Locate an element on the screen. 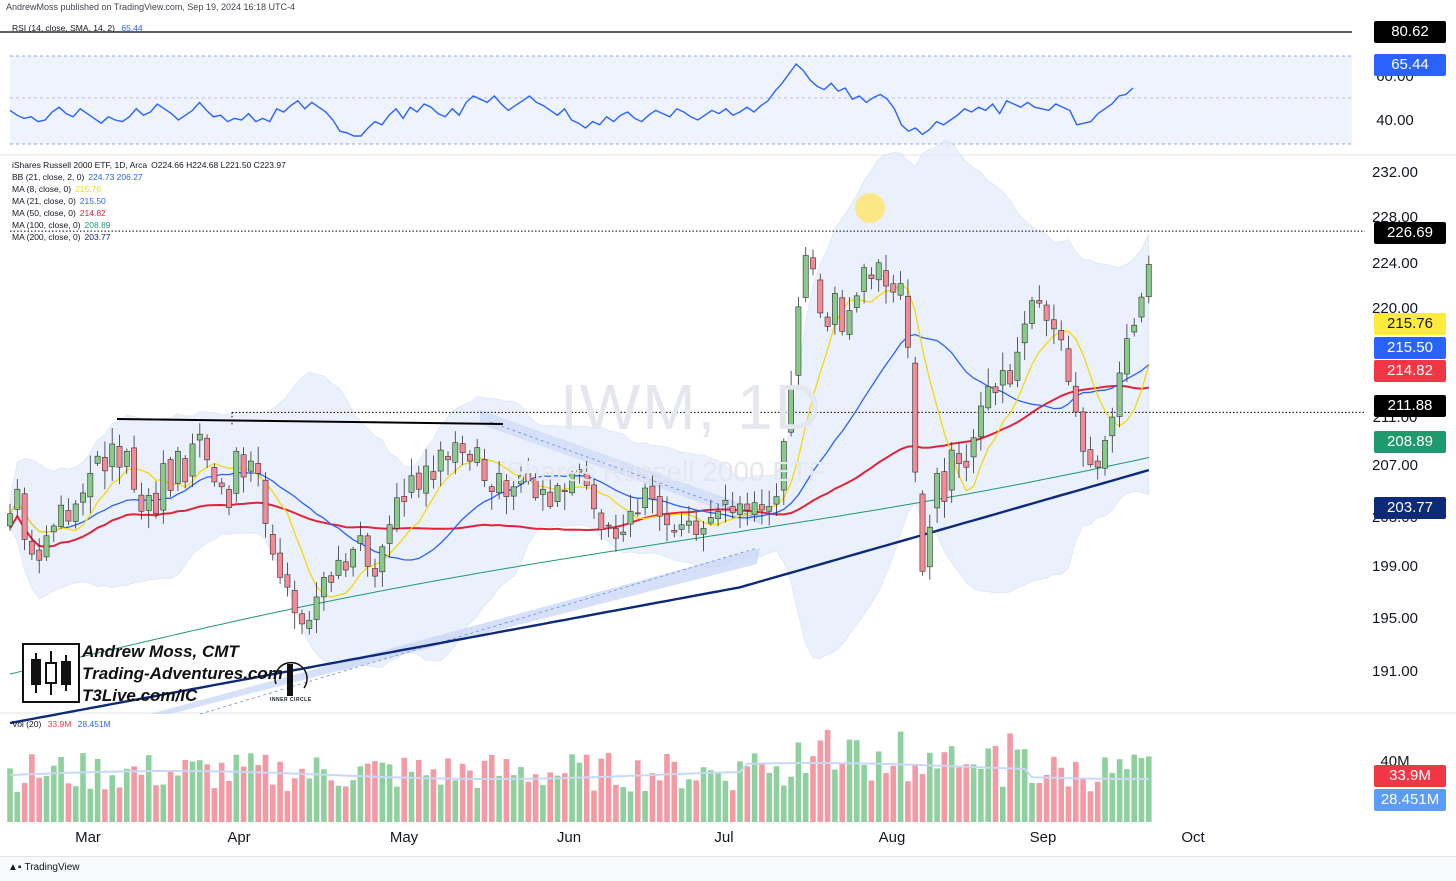  rsi-legend: RSI (14, close, SMA, 14, 2) 65.44 is located at coordinates (77, 28).